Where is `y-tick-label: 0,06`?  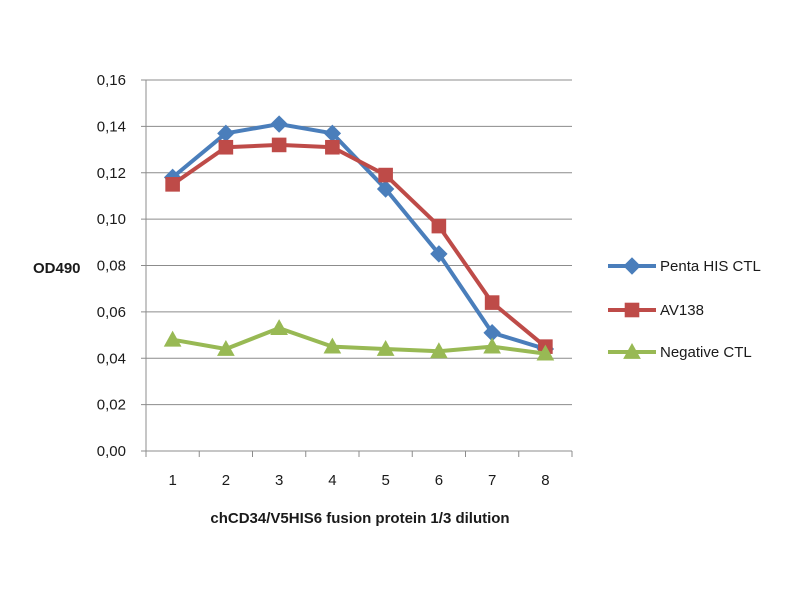 y-tick-label: 0,06 is located at coordinates (111, 312).